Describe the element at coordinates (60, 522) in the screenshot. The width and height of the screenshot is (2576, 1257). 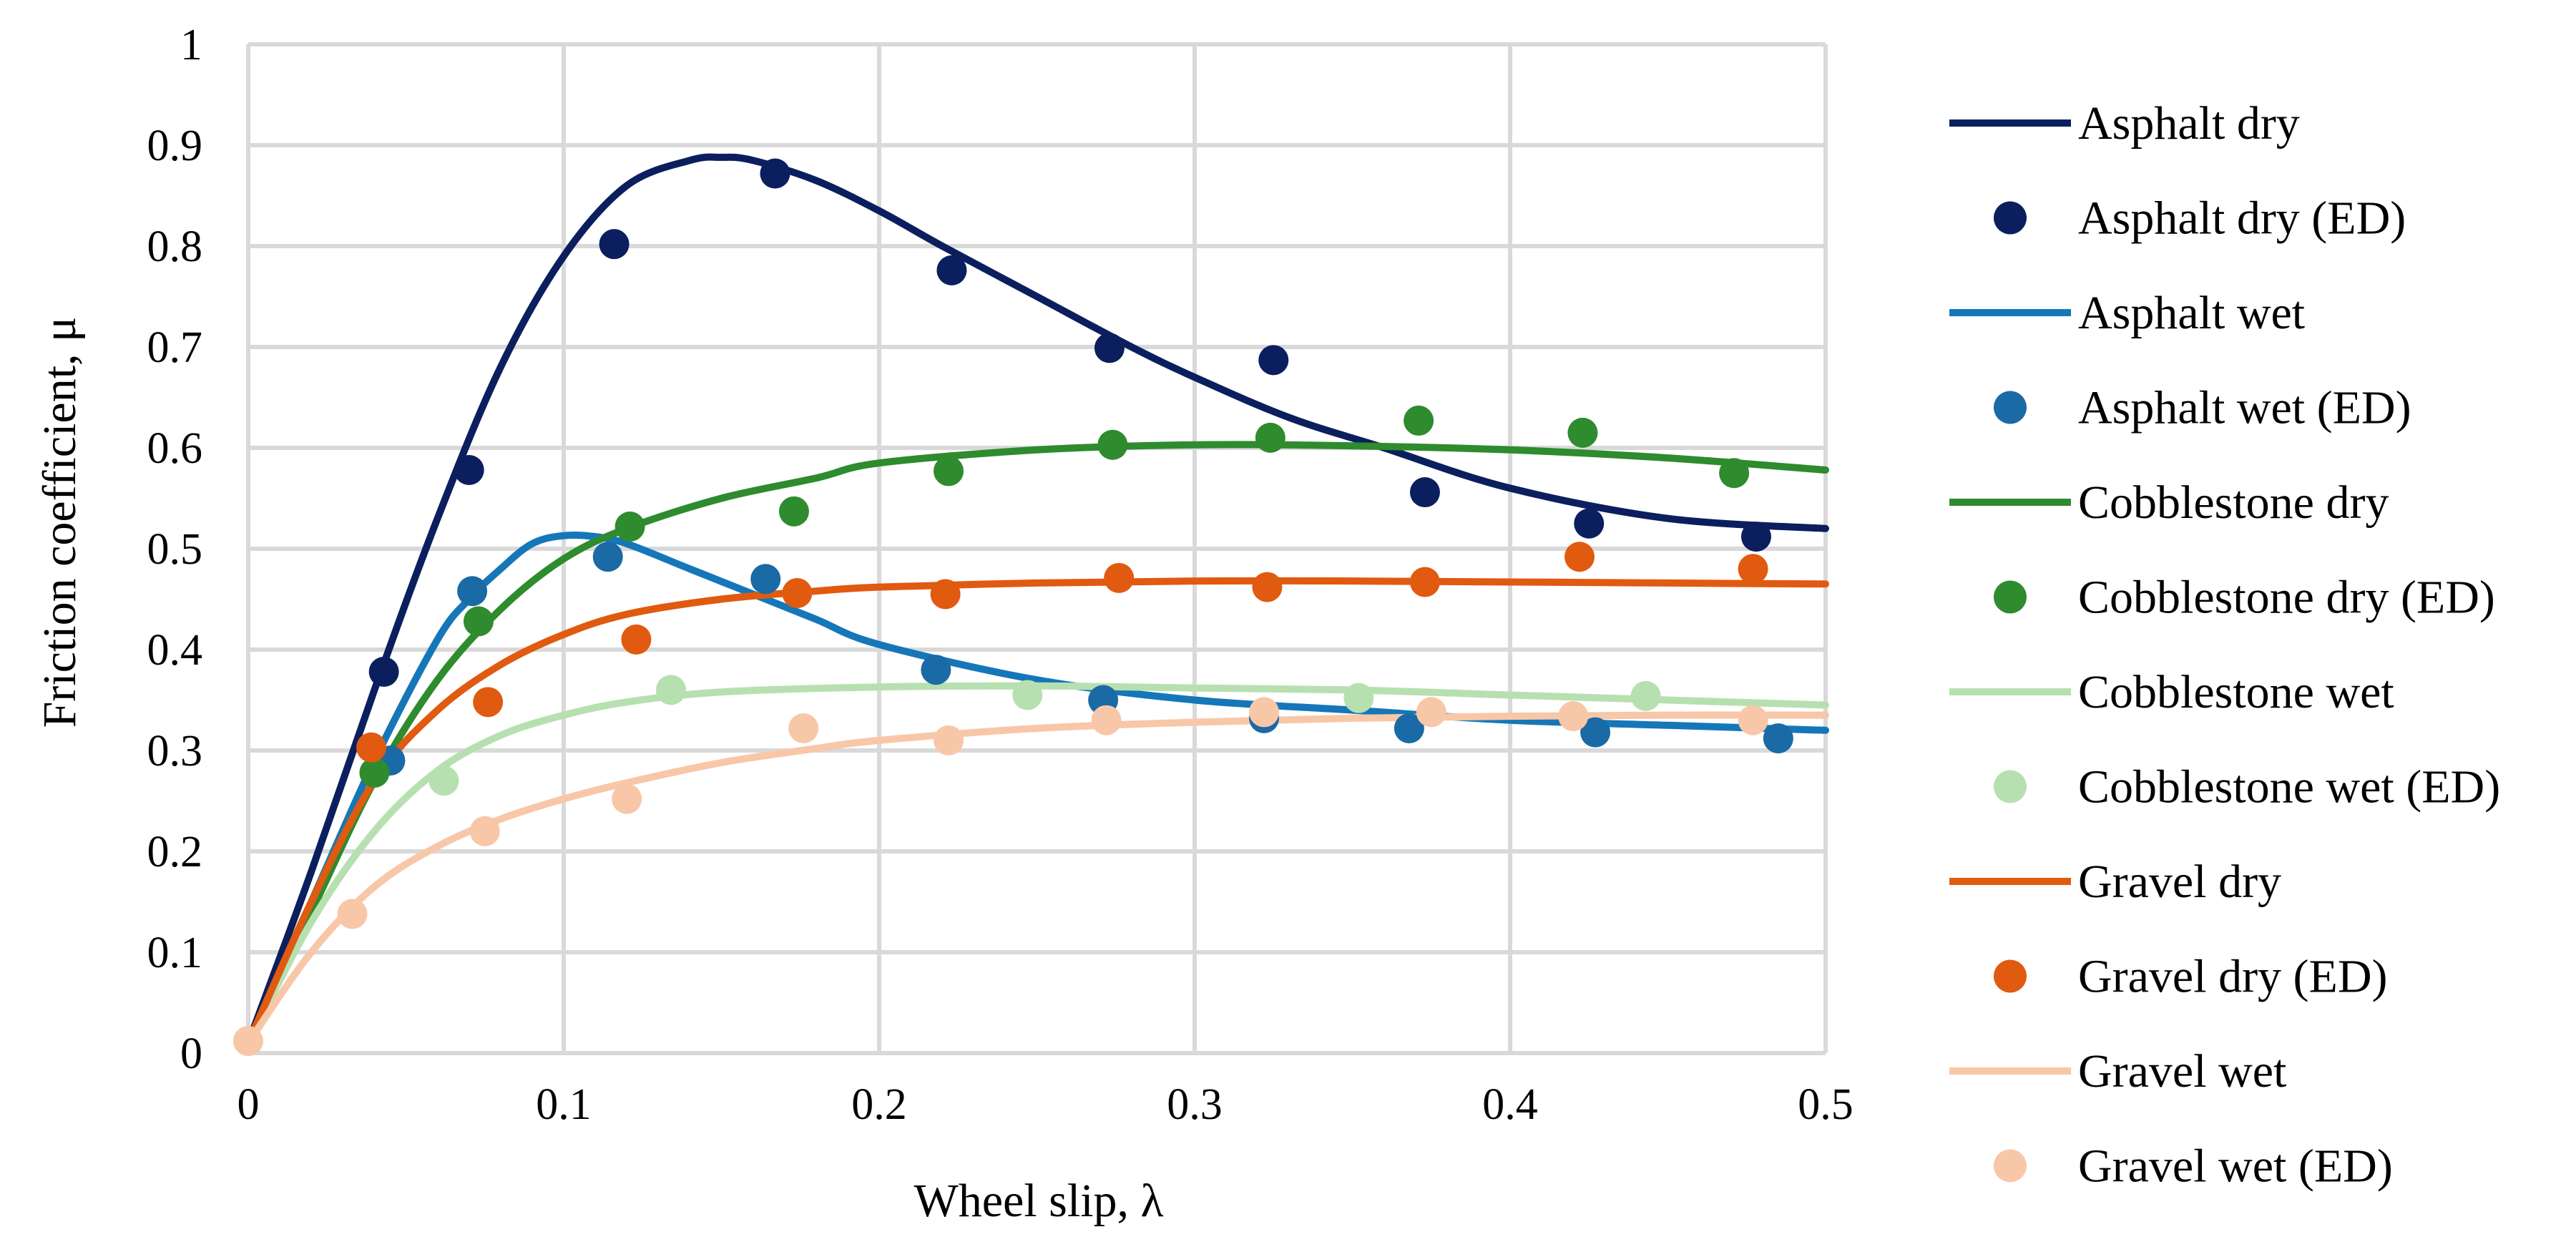
I see `y-axis-title: Friction coefficient, μ` at that location.